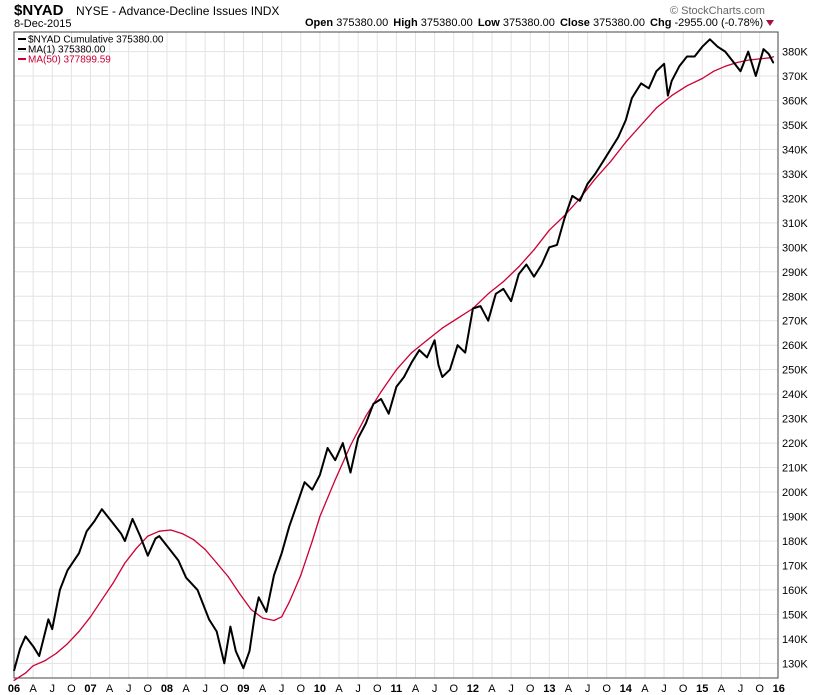  What do you see at coordinates (795, 420) in the screenshot?
I see `y-tick-label: 230K` at bounding box center [795, 420].